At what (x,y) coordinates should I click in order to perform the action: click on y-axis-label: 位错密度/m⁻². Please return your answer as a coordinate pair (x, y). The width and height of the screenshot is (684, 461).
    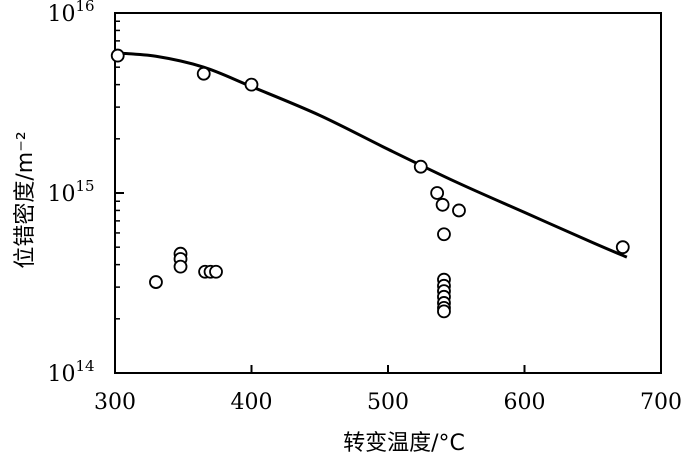
    Looking at the image, I should click on (25, 199).